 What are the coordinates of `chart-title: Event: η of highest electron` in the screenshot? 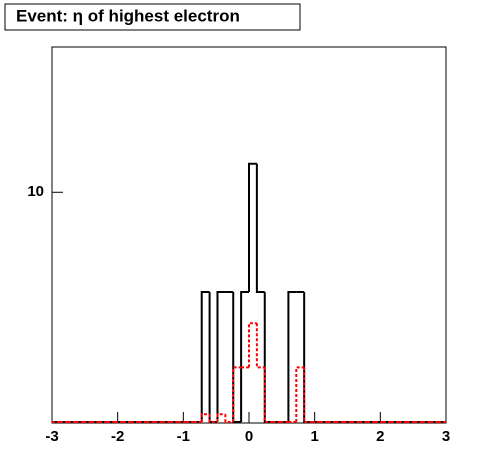 It's located at (128, 15).